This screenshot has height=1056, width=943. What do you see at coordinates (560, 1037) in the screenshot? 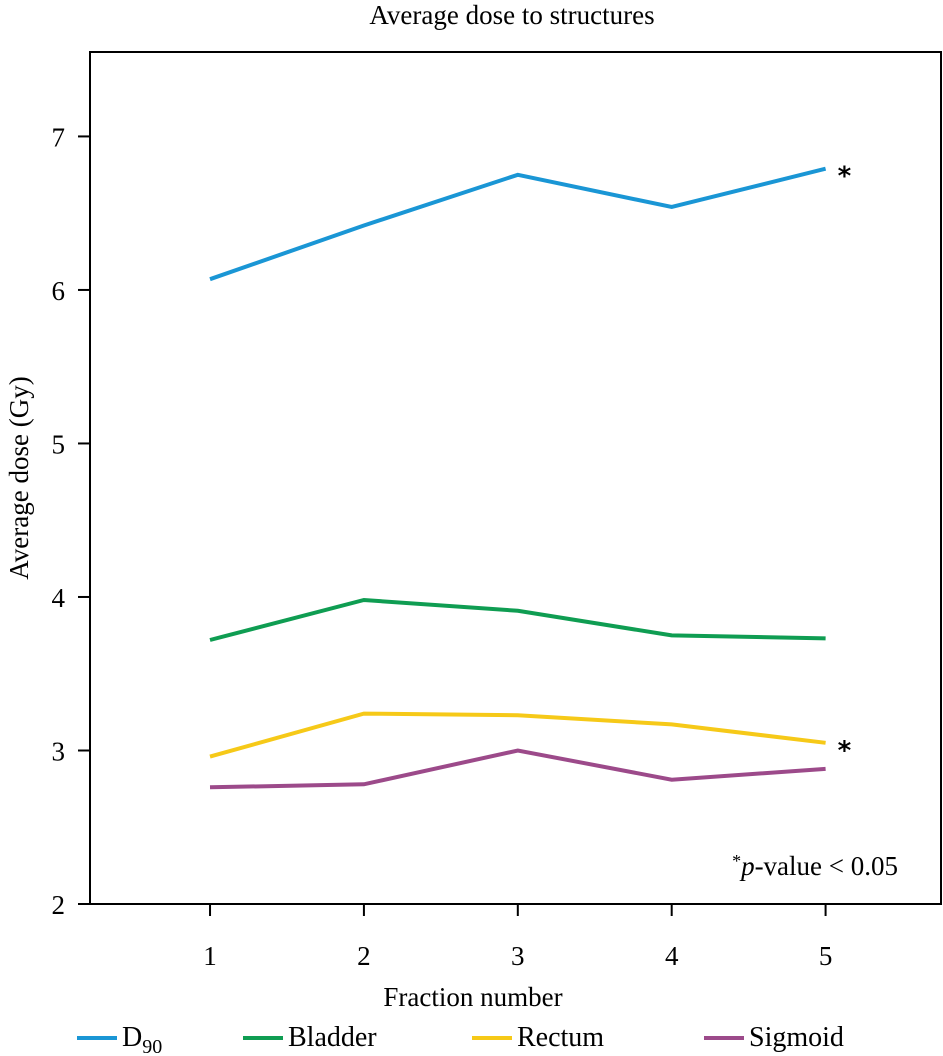
I see `legend-label: Rectum` at bounding box center [560, 1037].